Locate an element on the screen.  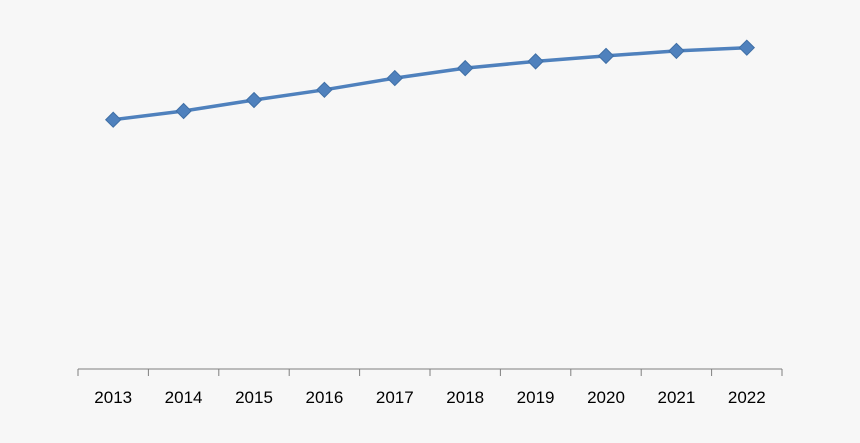
x-tick-label: 2013 is located at coordinates (113, 397).